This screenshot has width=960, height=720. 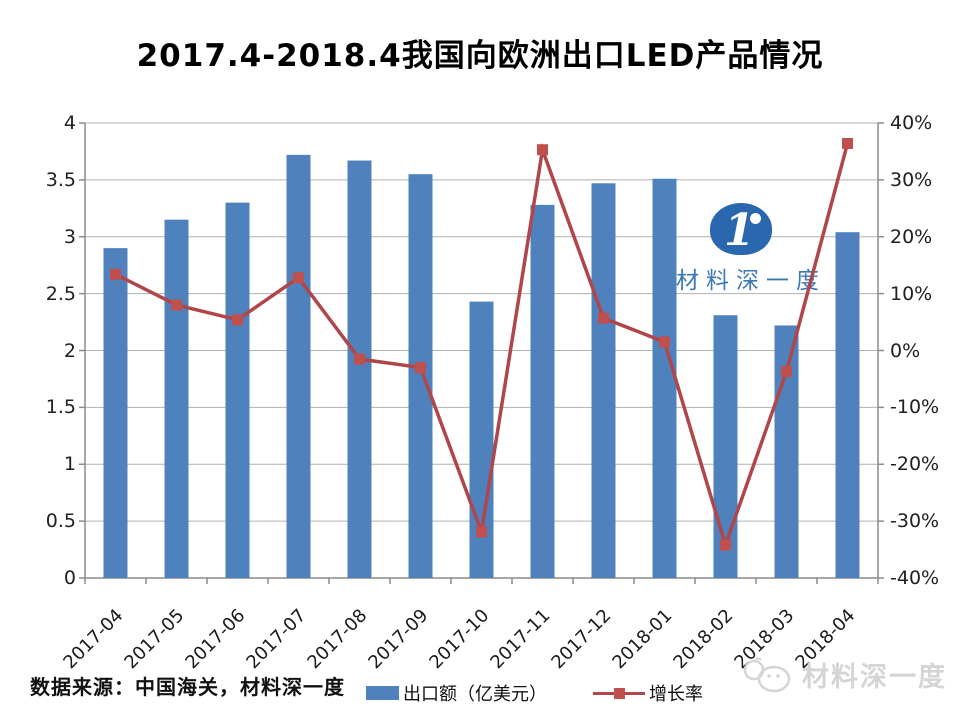 What do you see at coordinates (911, 236) in the screenshot?
I see `right-axis-tick-label: 20%` at bounding box center [911, 236].